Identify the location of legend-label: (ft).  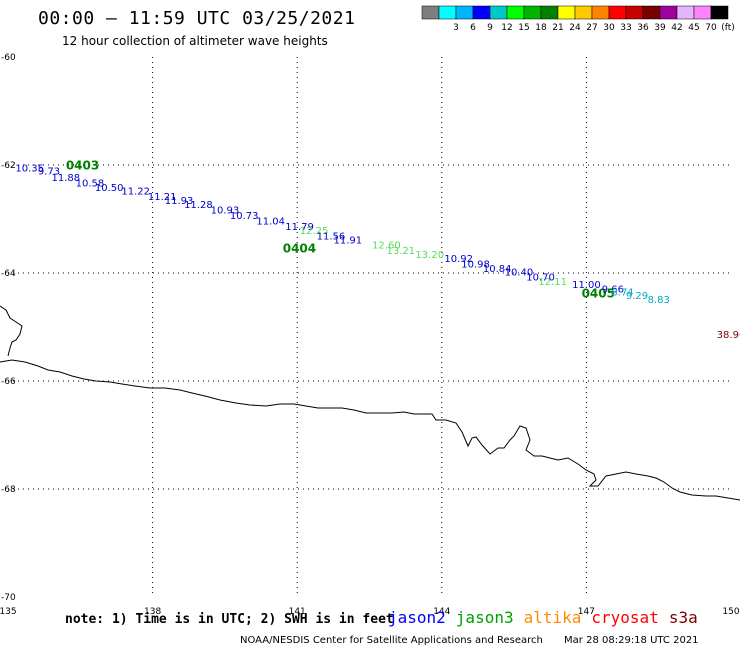
(728, 28).